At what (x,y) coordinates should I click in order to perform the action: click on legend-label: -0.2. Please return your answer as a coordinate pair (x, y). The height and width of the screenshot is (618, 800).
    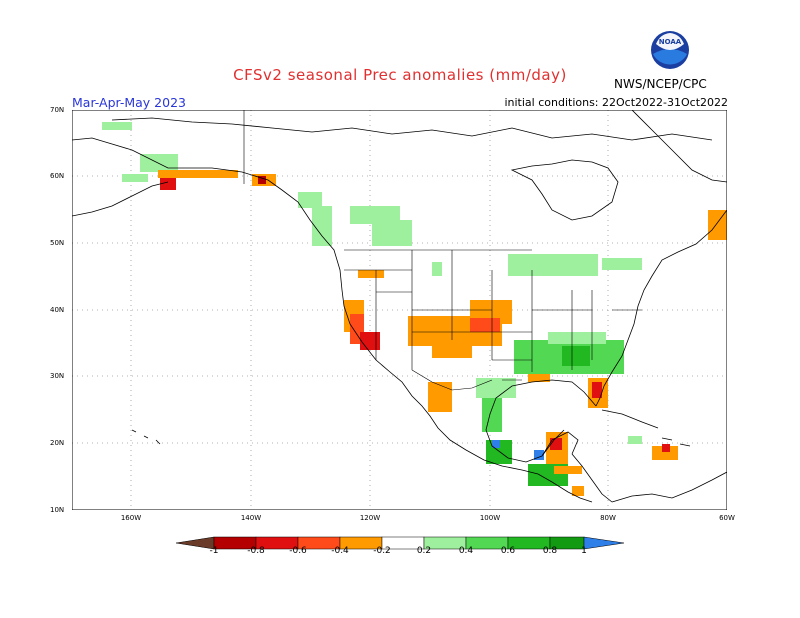
    Looking at the image, I should click on (382, 551).